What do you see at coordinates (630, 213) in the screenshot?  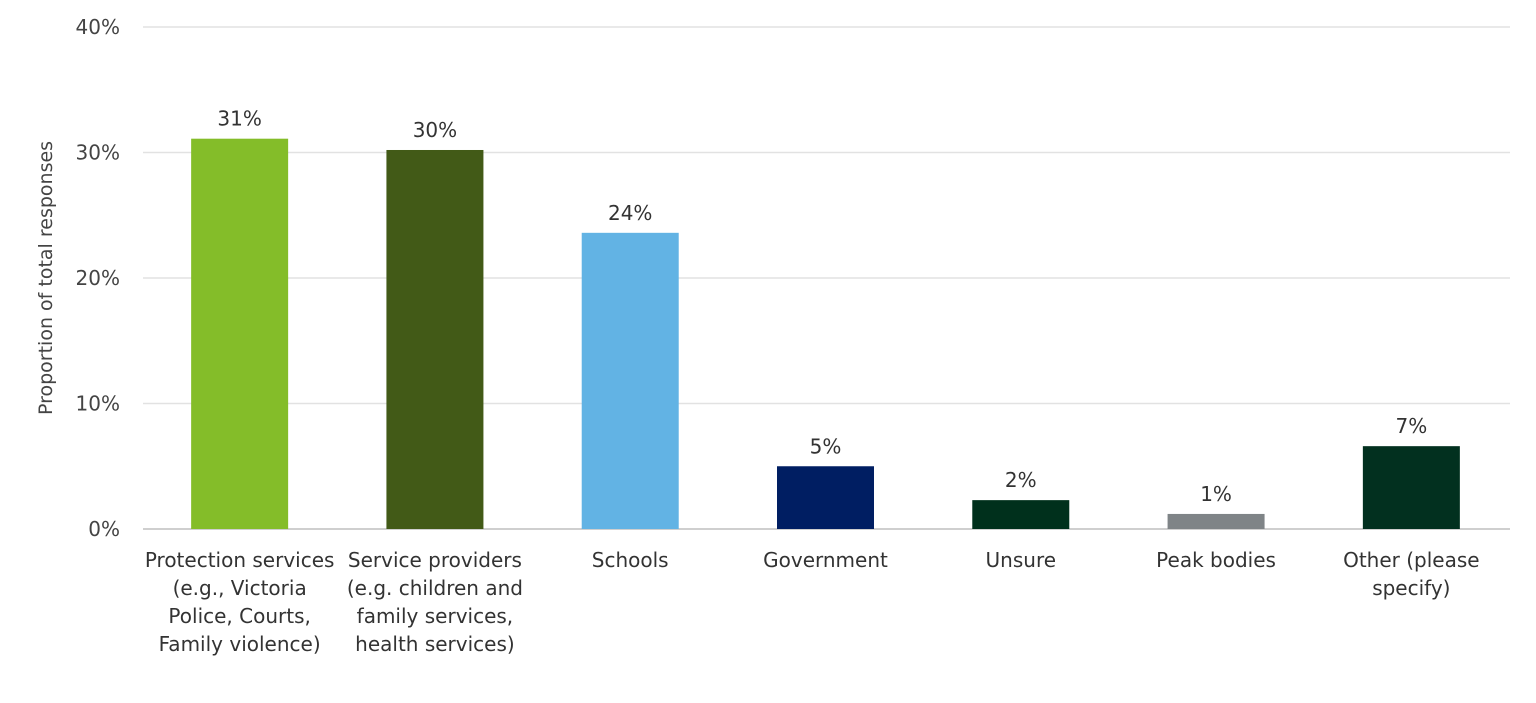 I see `data-label: 24%` at bounding box center [630, 213].